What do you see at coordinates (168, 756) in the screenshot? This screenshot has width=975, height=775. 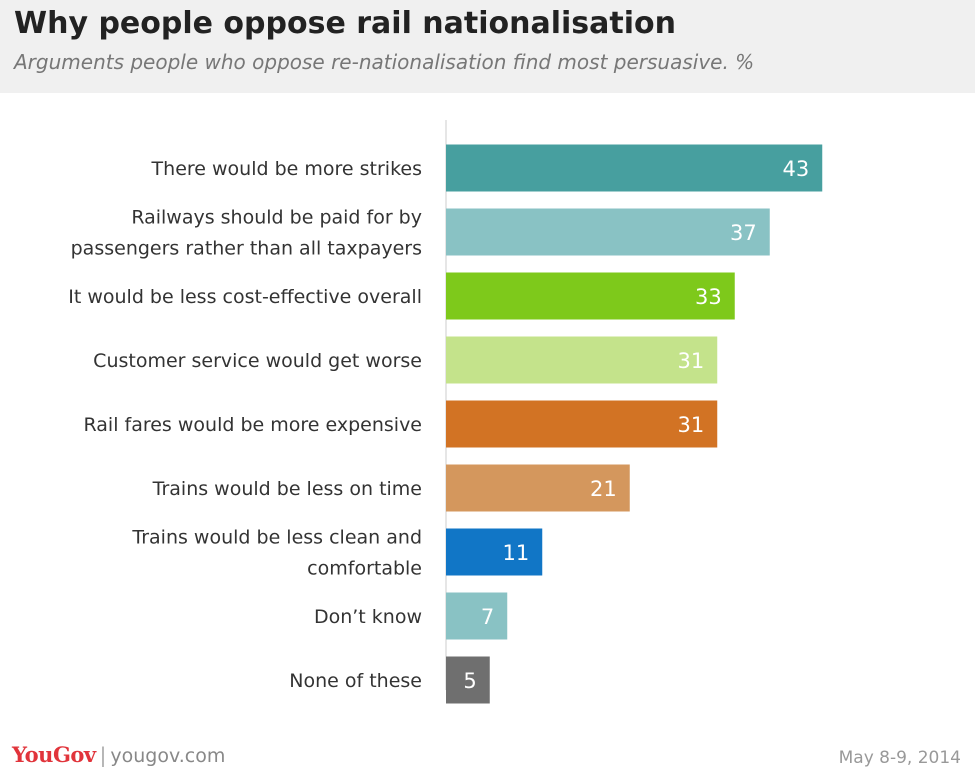 I see `footer-site: yougov.com` at bounding box center [168, 756].